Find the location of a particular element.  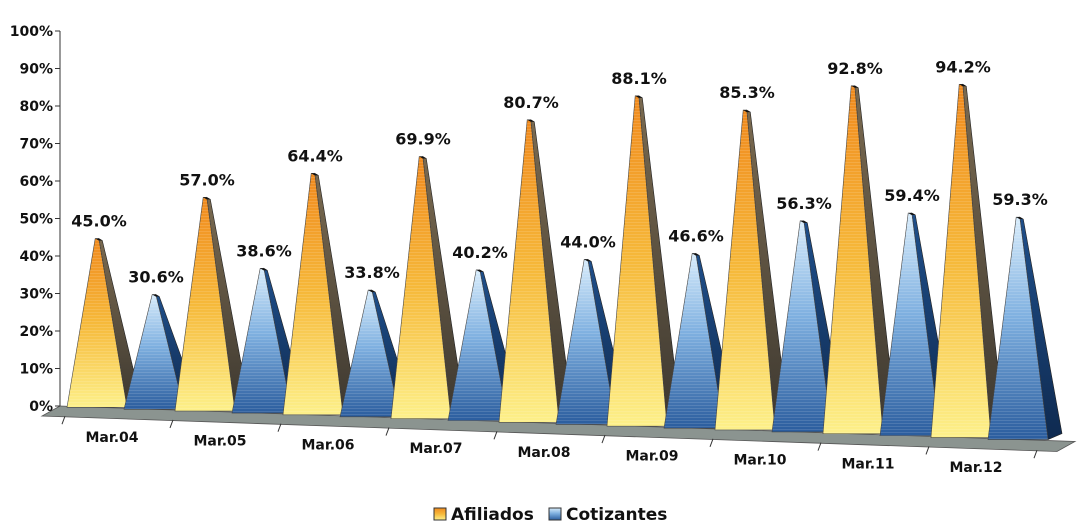

bar-afiliados: 88.1% is located at coordinates (644, 248).